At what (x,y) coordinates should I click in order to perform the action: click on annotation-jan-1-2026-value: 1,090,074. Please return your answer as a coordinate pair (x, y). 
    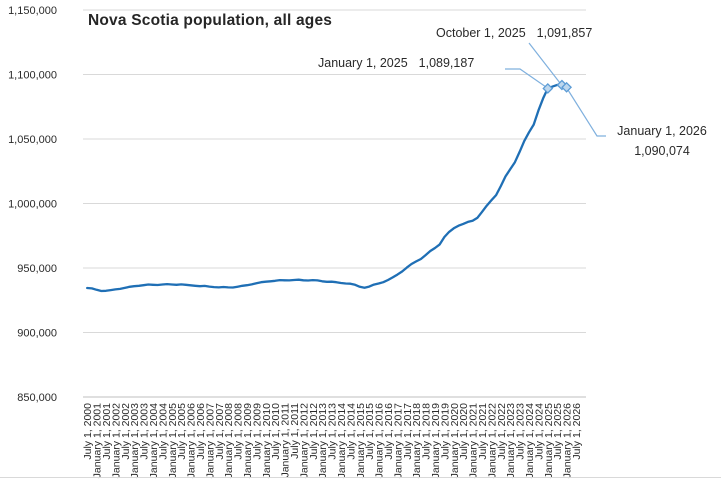
    Looking at the image, I should click on (662, 151).